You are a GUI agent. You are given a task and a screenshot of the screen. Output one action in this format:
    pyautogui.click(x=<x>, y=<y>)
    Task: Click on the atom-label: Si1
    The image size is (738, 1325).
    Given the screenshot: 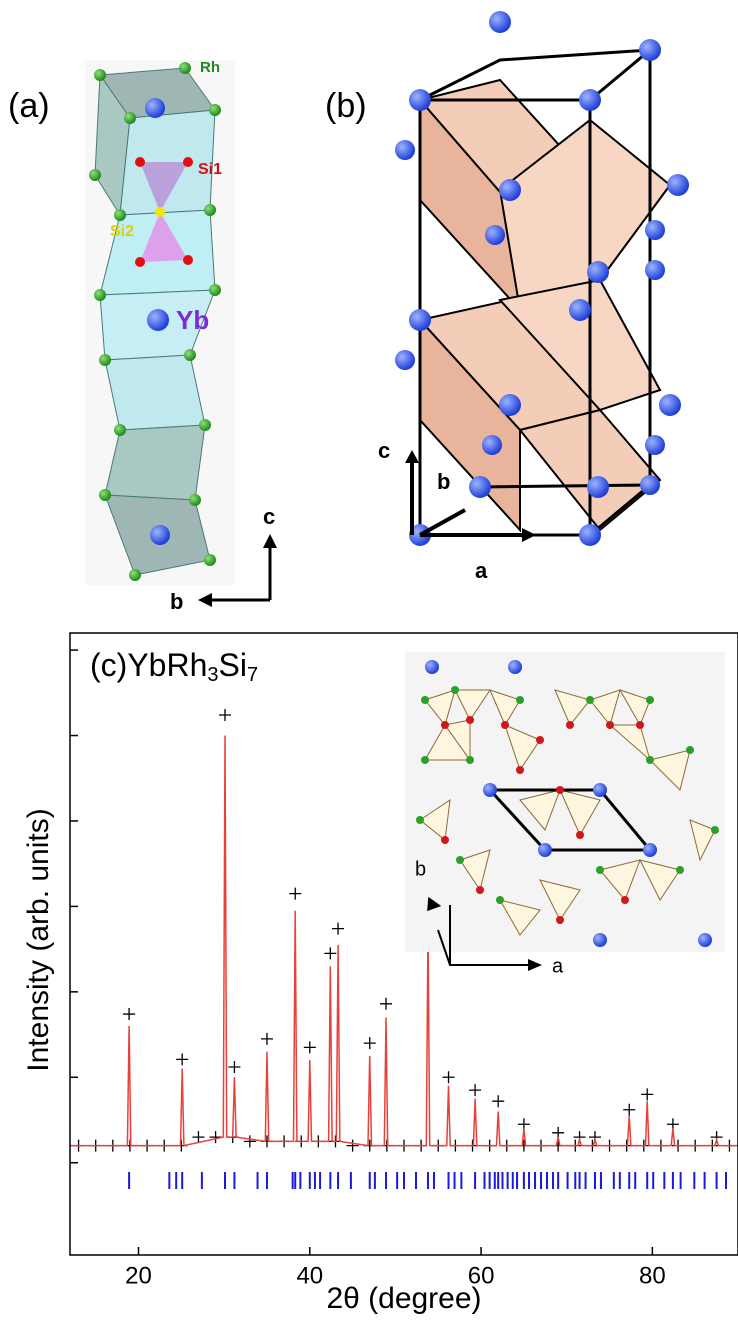 What is the action you would take?
    pyautogui.click(x=210, y=169)
    